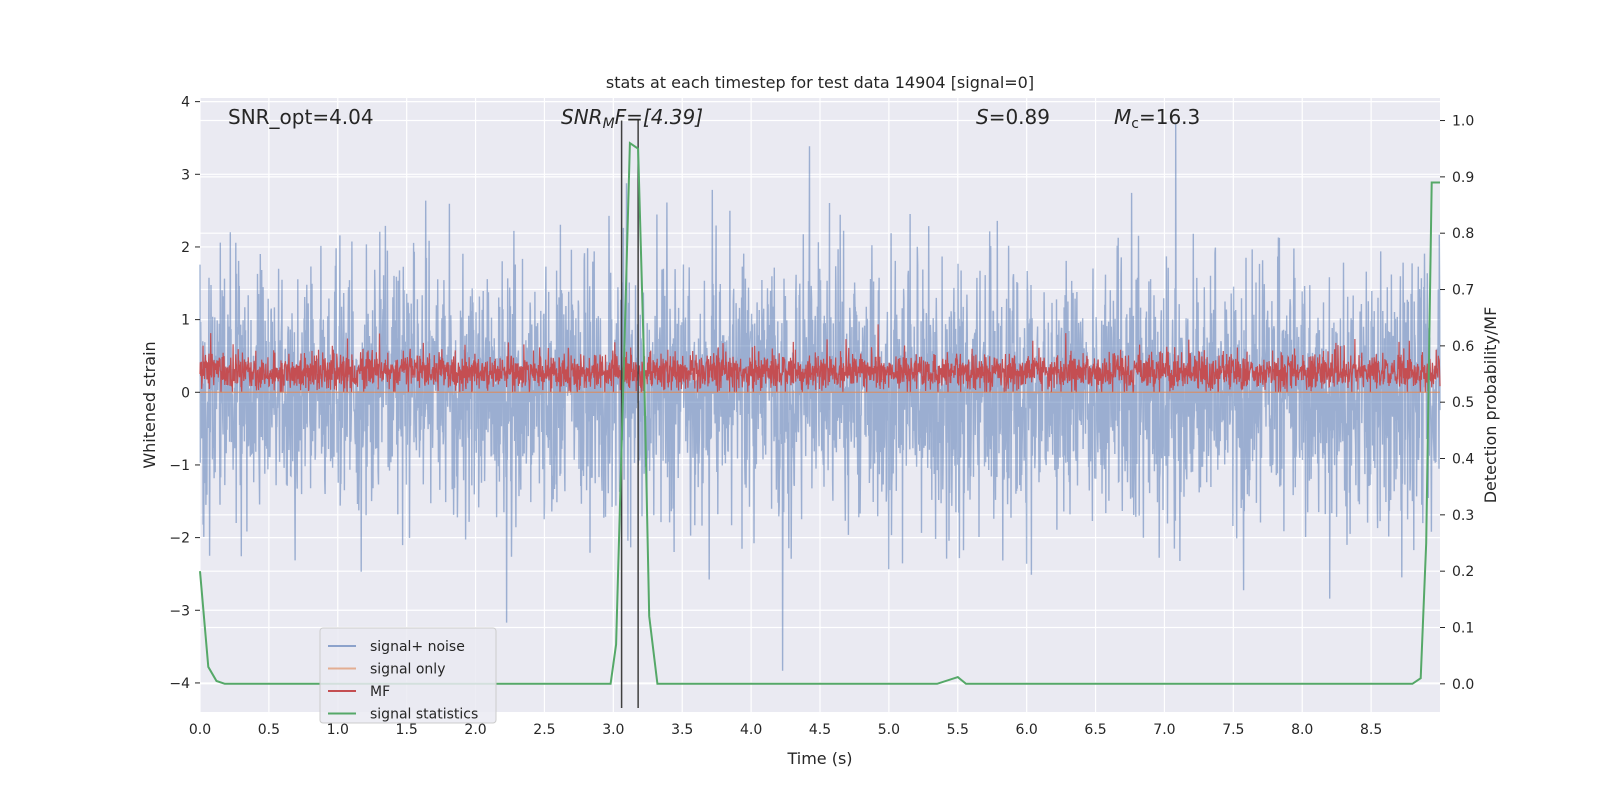  What do you see at coordinates (1095, 730) in the screenshot?
I see `x-tick-label: 6.5` at bounding box center [1095, 730].